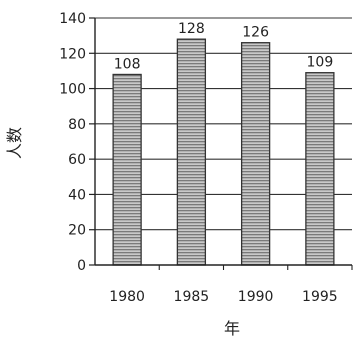 This screenshot has width=355, height=339. Describe the element at coordinates (232, 328) in the screenshot. I see `x-axis-title: 年` at that location.